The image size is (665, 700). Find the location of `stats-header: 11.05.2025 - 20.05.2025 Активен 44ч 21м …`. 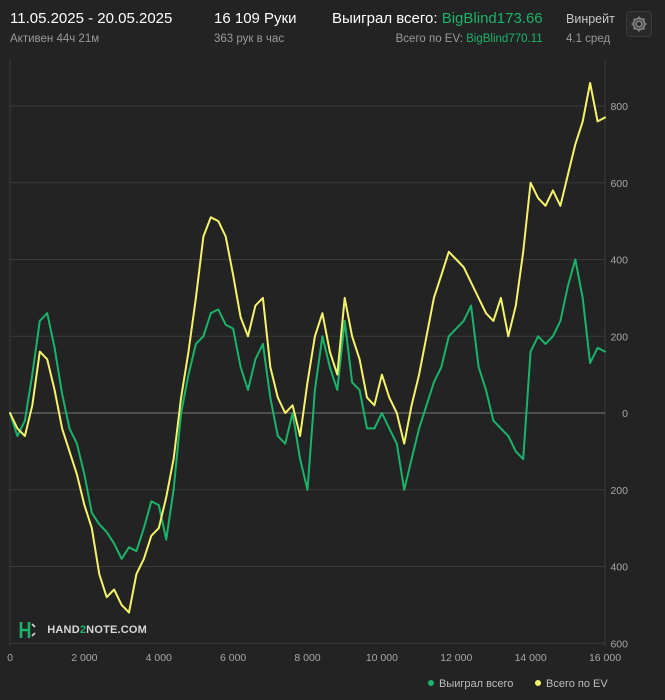

stats-header: 11.05.2025 - 20.05.2025 Активен 44ч 21м … is located at coordinates (332, 27).